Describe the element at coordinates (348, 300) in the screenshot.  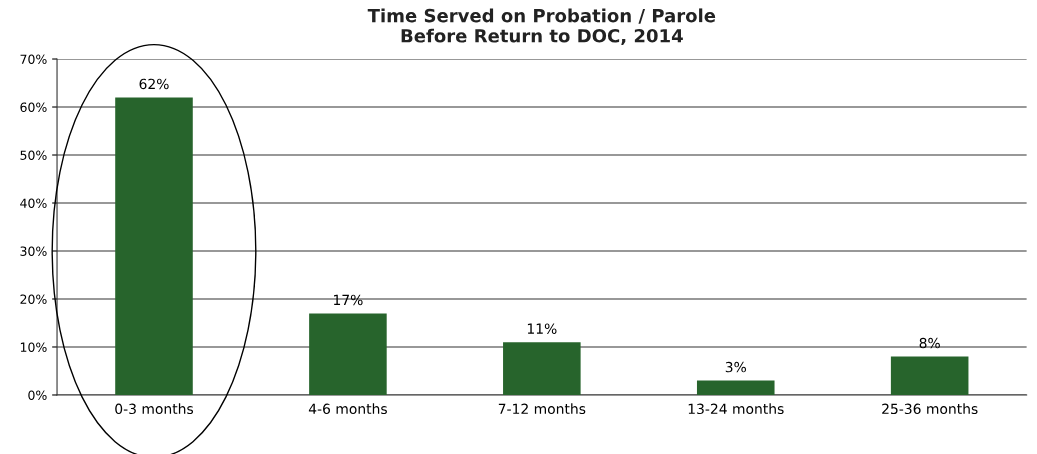
I see `data-label: 17%` at that location.